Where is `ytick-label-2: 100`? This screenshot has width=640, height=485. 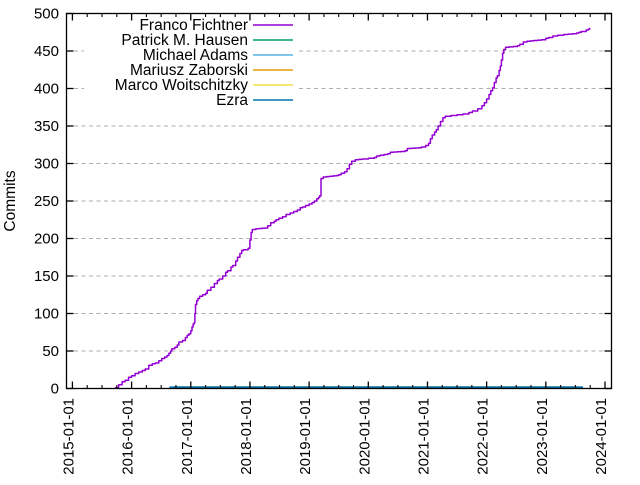 ytick-label-2: 100 is located at coordinates (46, 314).